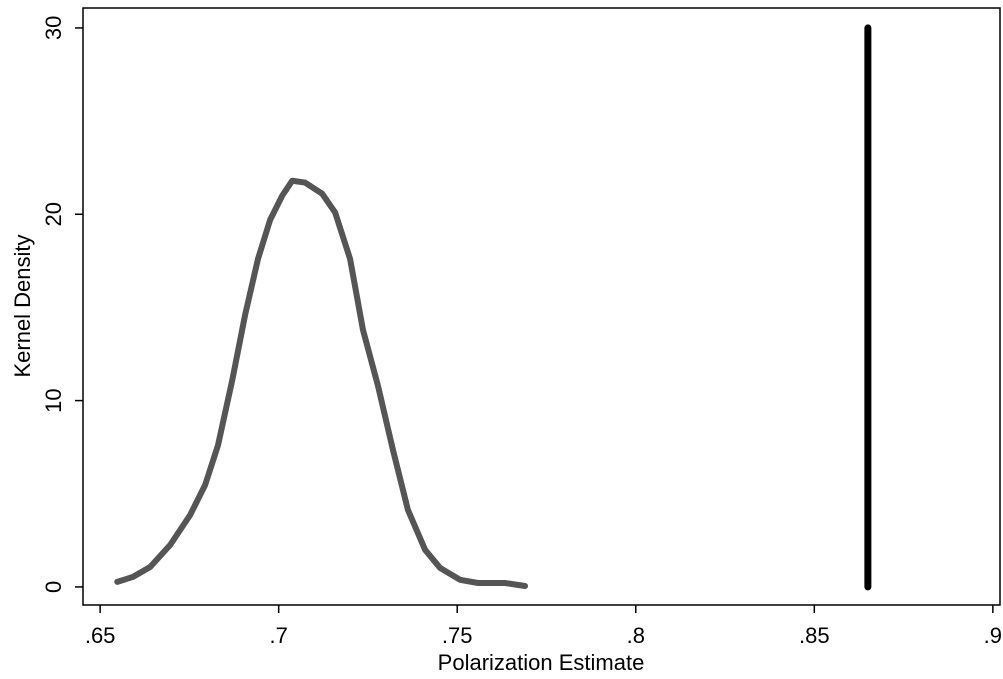 The image size is (1003, 679). Describe the element at coordinates (541, 662) in the screenshot. I see `x-axis-title: Polarization Estimate` at that location.